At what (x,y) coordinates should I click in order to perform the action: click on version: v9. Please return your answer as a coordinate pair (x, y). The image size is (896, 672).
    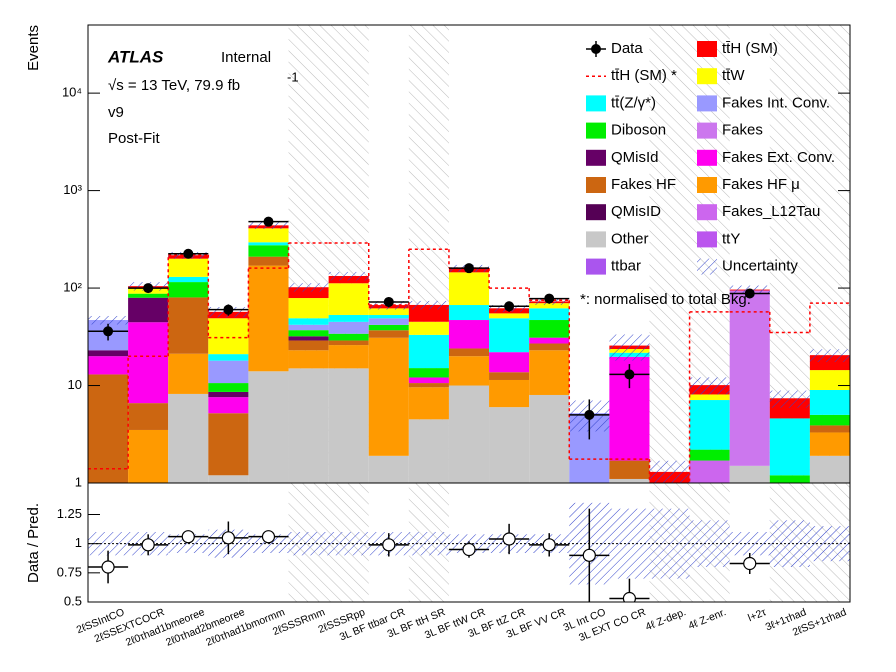
    Looking at the image, I should click on (116, 112).